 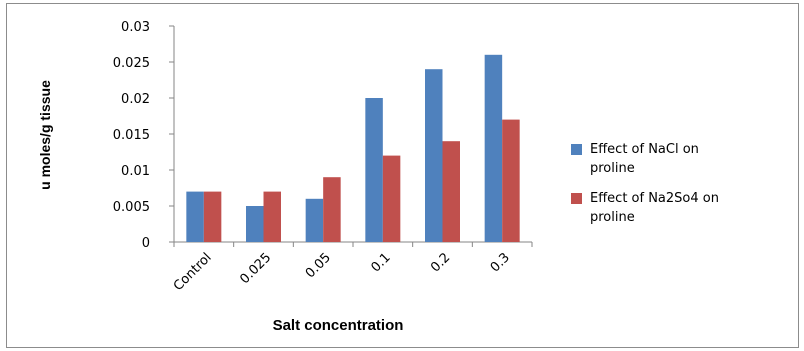 I want to click on legend-item-na2so4: Effect of Na2So4 on proline, so click(x=645, y=208).